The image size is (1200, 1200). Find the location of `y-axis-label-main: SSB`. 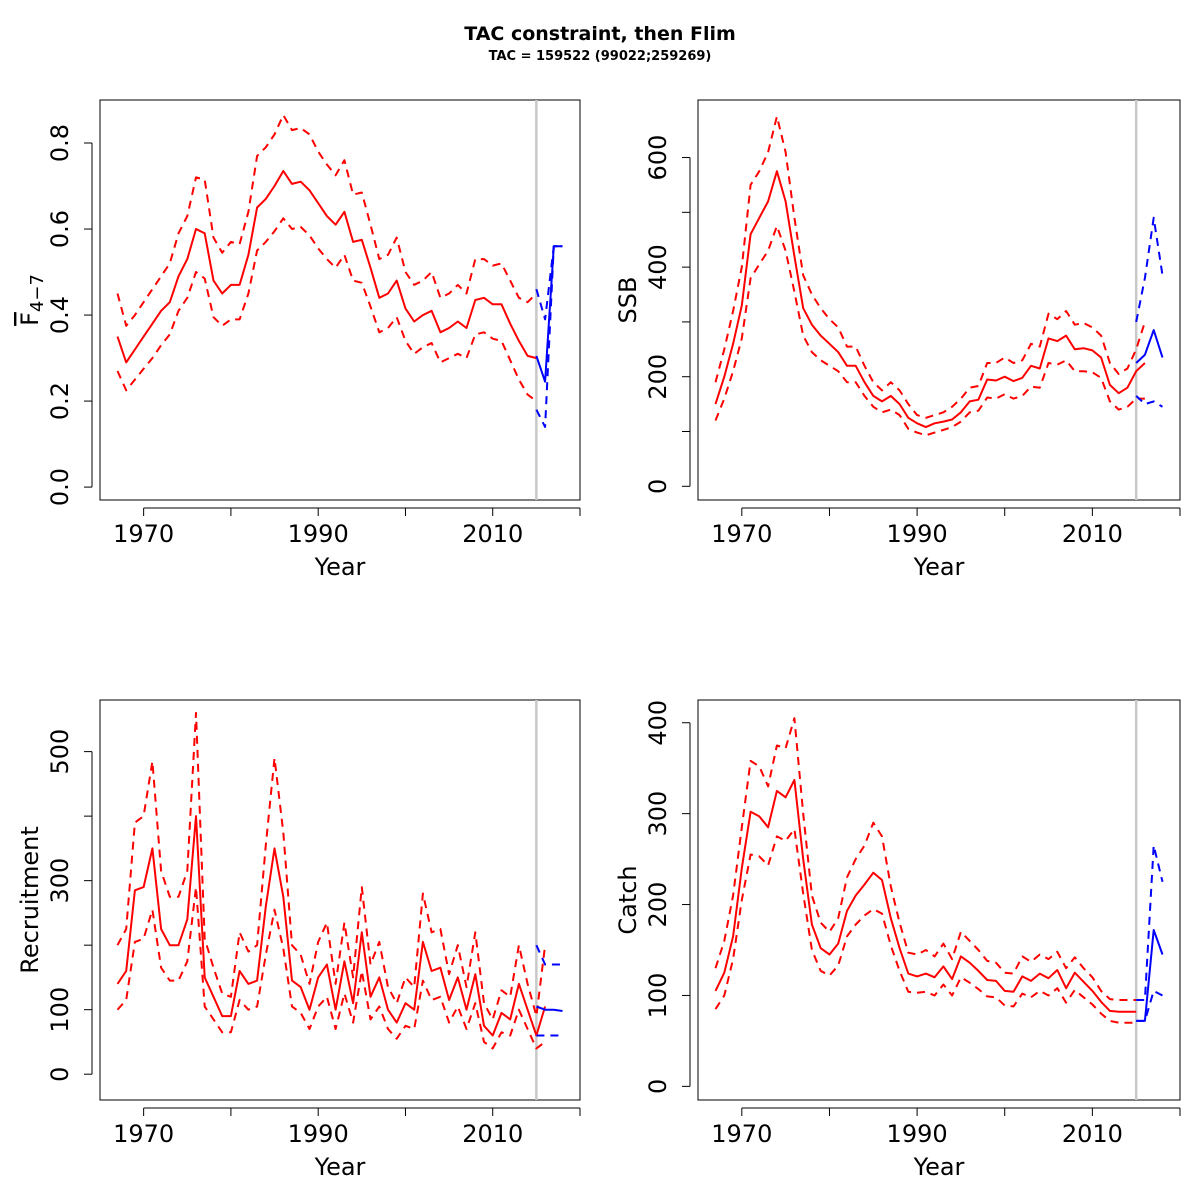

y-axis-label-main: SSB is located at coordinates (628, 300).